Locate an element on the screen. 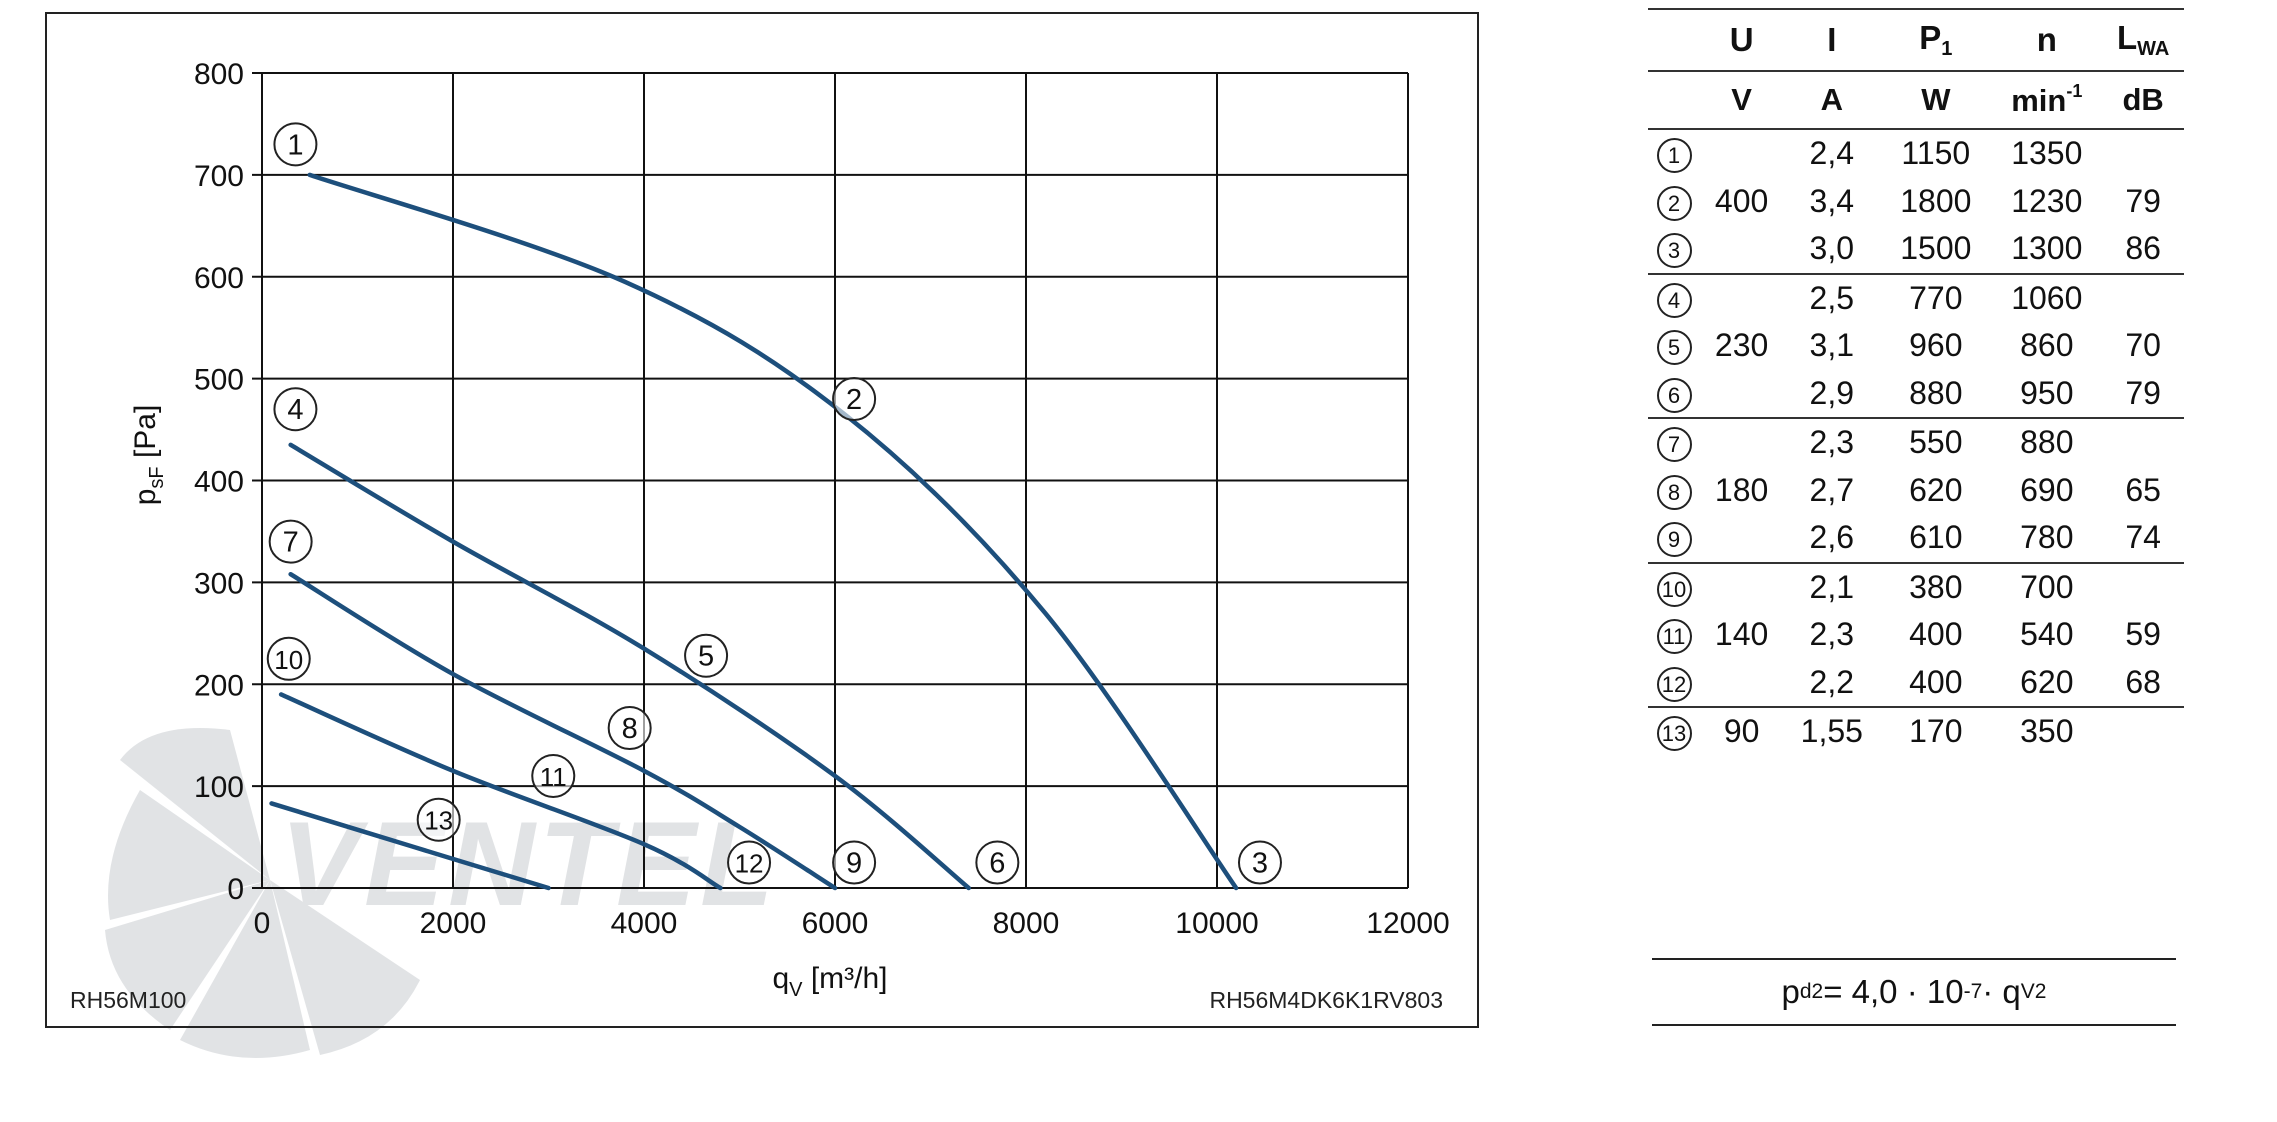 Image resolution: width=2277 pixels, height=1122 pixels. curve-label-text: 13 is located at coordinates (438, 821).